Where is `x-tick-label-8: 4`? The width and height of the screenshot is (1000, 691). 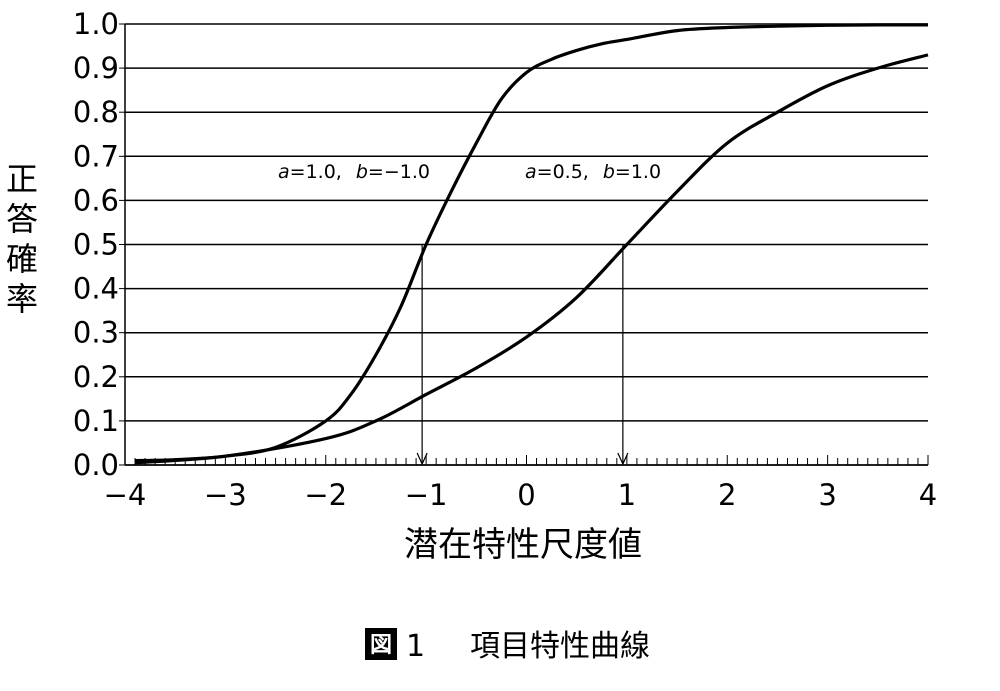
x-tick-label-8: 4 is located at coordinates (928, 495).